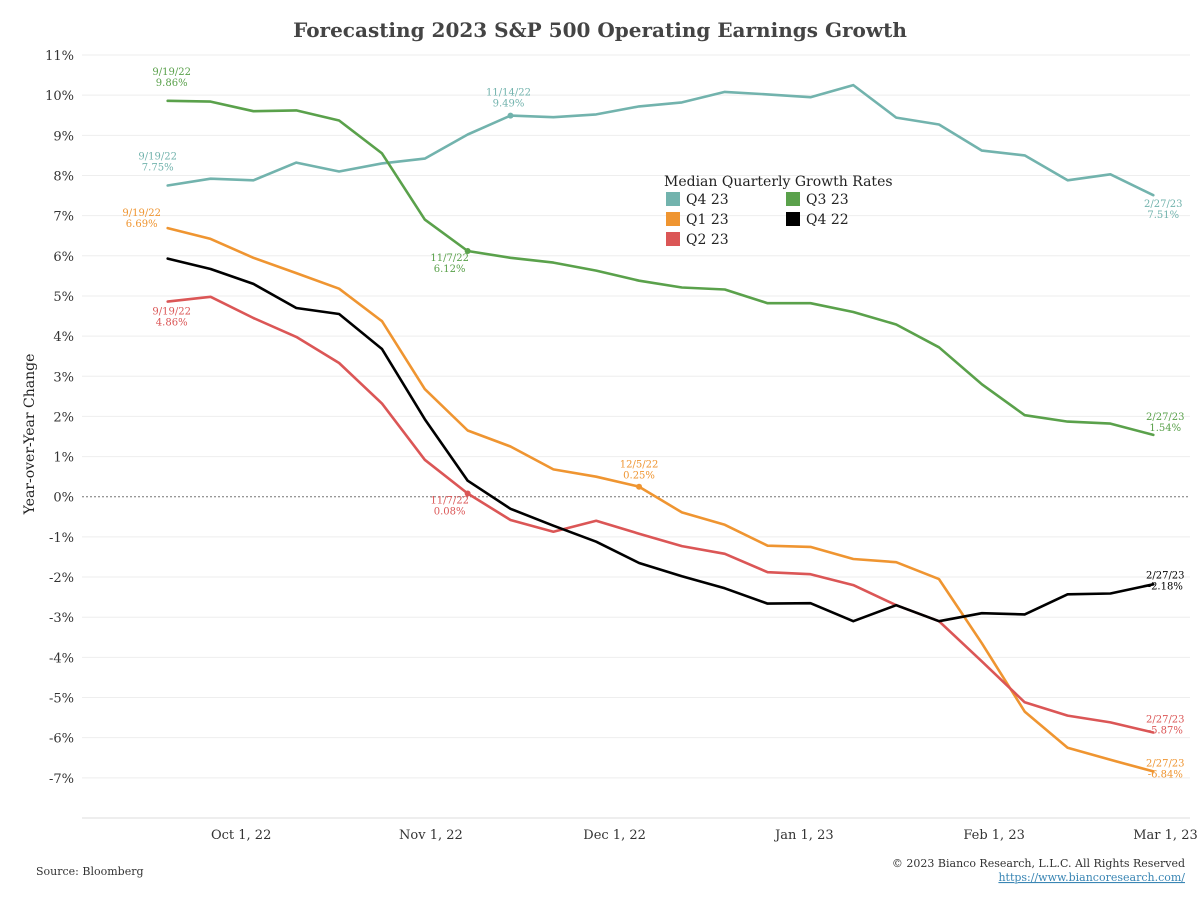  What do you see at coordinates (639, 465) in the screenshot?
I see `annotation-date: 12/5/22` at bounding box center [639, 465].